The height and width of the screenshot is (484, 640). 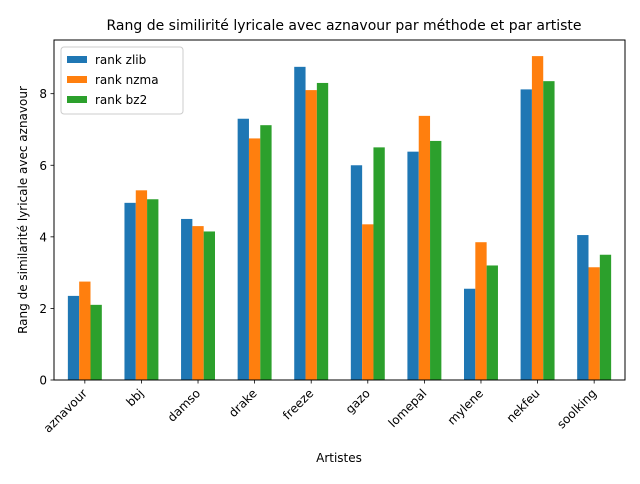 I want to click on y-tick-label: 6, so click(x=43, y=166).